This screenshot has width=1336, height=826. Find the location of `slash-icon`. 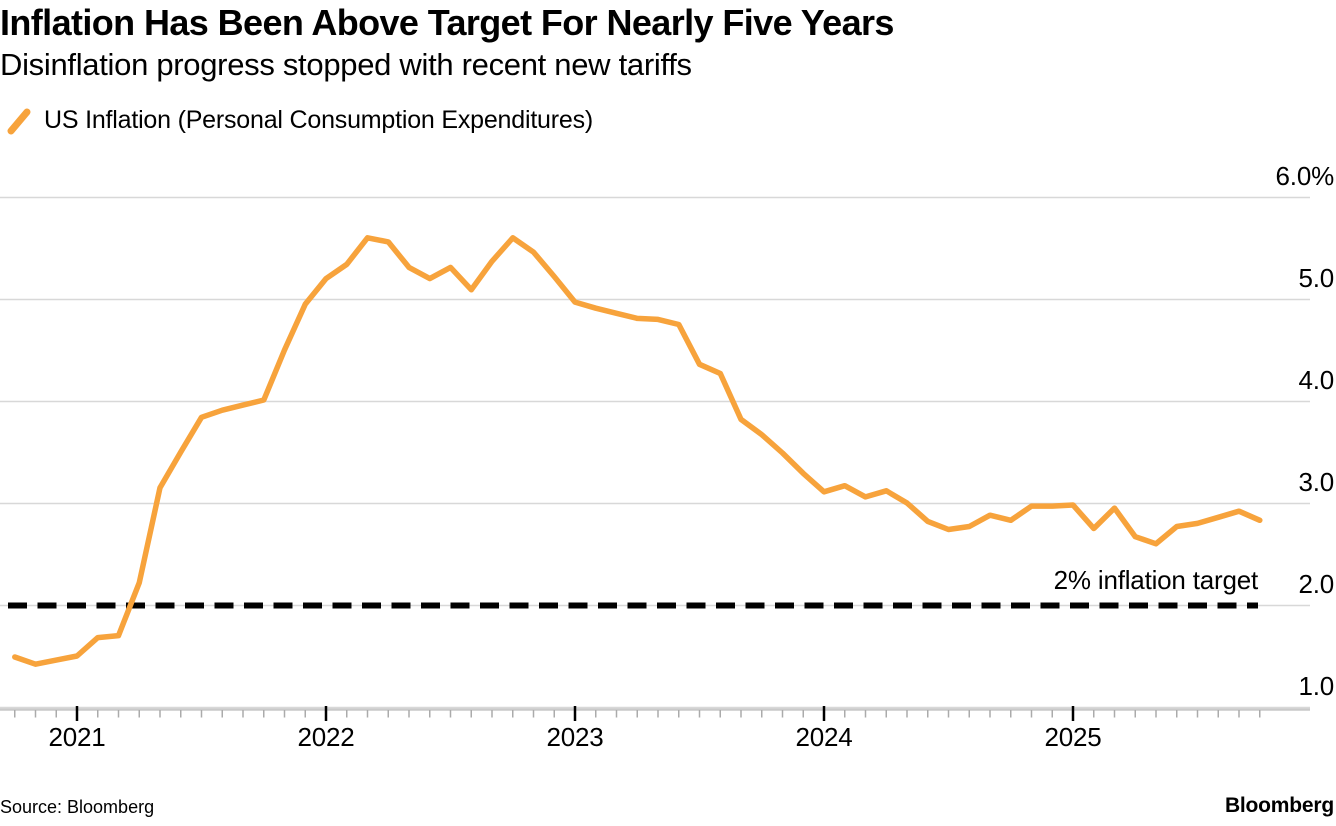

slash-icon is located at coordinates (19, 121).